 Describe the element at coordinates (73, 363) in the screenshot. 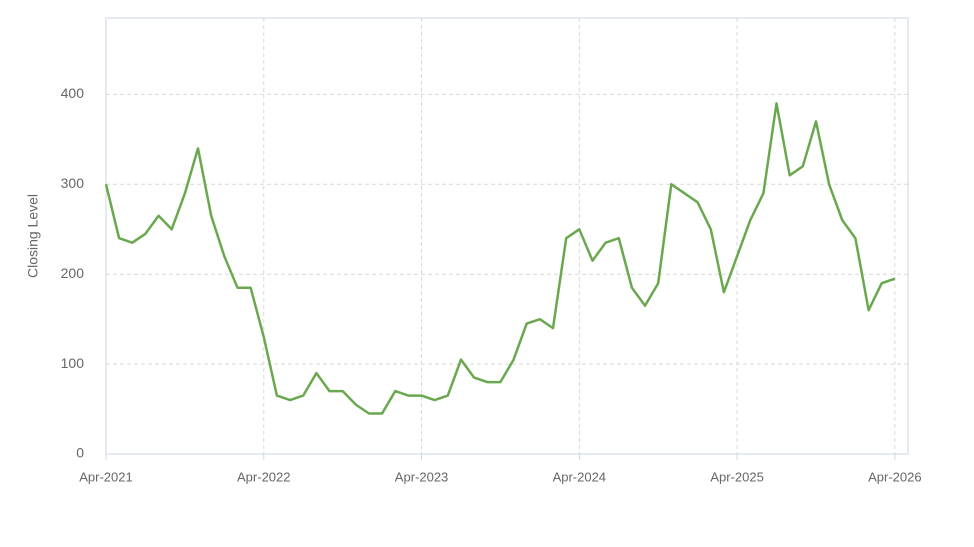

I see `y-tick-label: 100` at that location.